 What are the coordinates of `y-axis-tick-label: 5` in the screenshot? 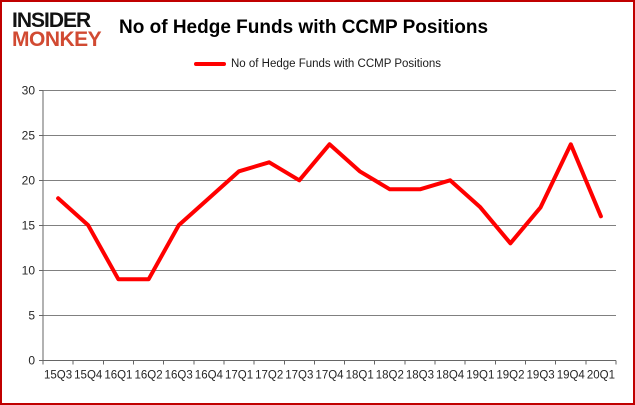 It's located at (31, 315).